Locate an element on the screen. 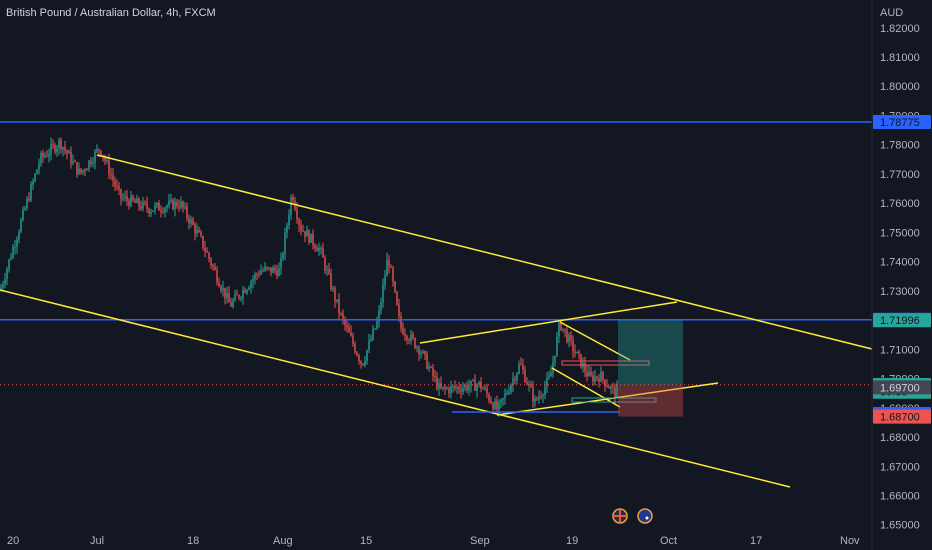 The height and width of the screenshot is (550, 932). x-tick-label: Jul is located at coordinates (97, 541).